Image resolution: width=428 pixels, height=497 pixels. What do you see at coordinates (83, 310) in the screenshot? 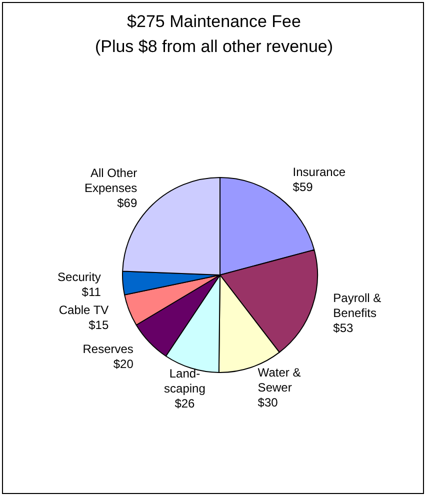
I see `slice-label: Cable TV` at bounding box center [83, 310].